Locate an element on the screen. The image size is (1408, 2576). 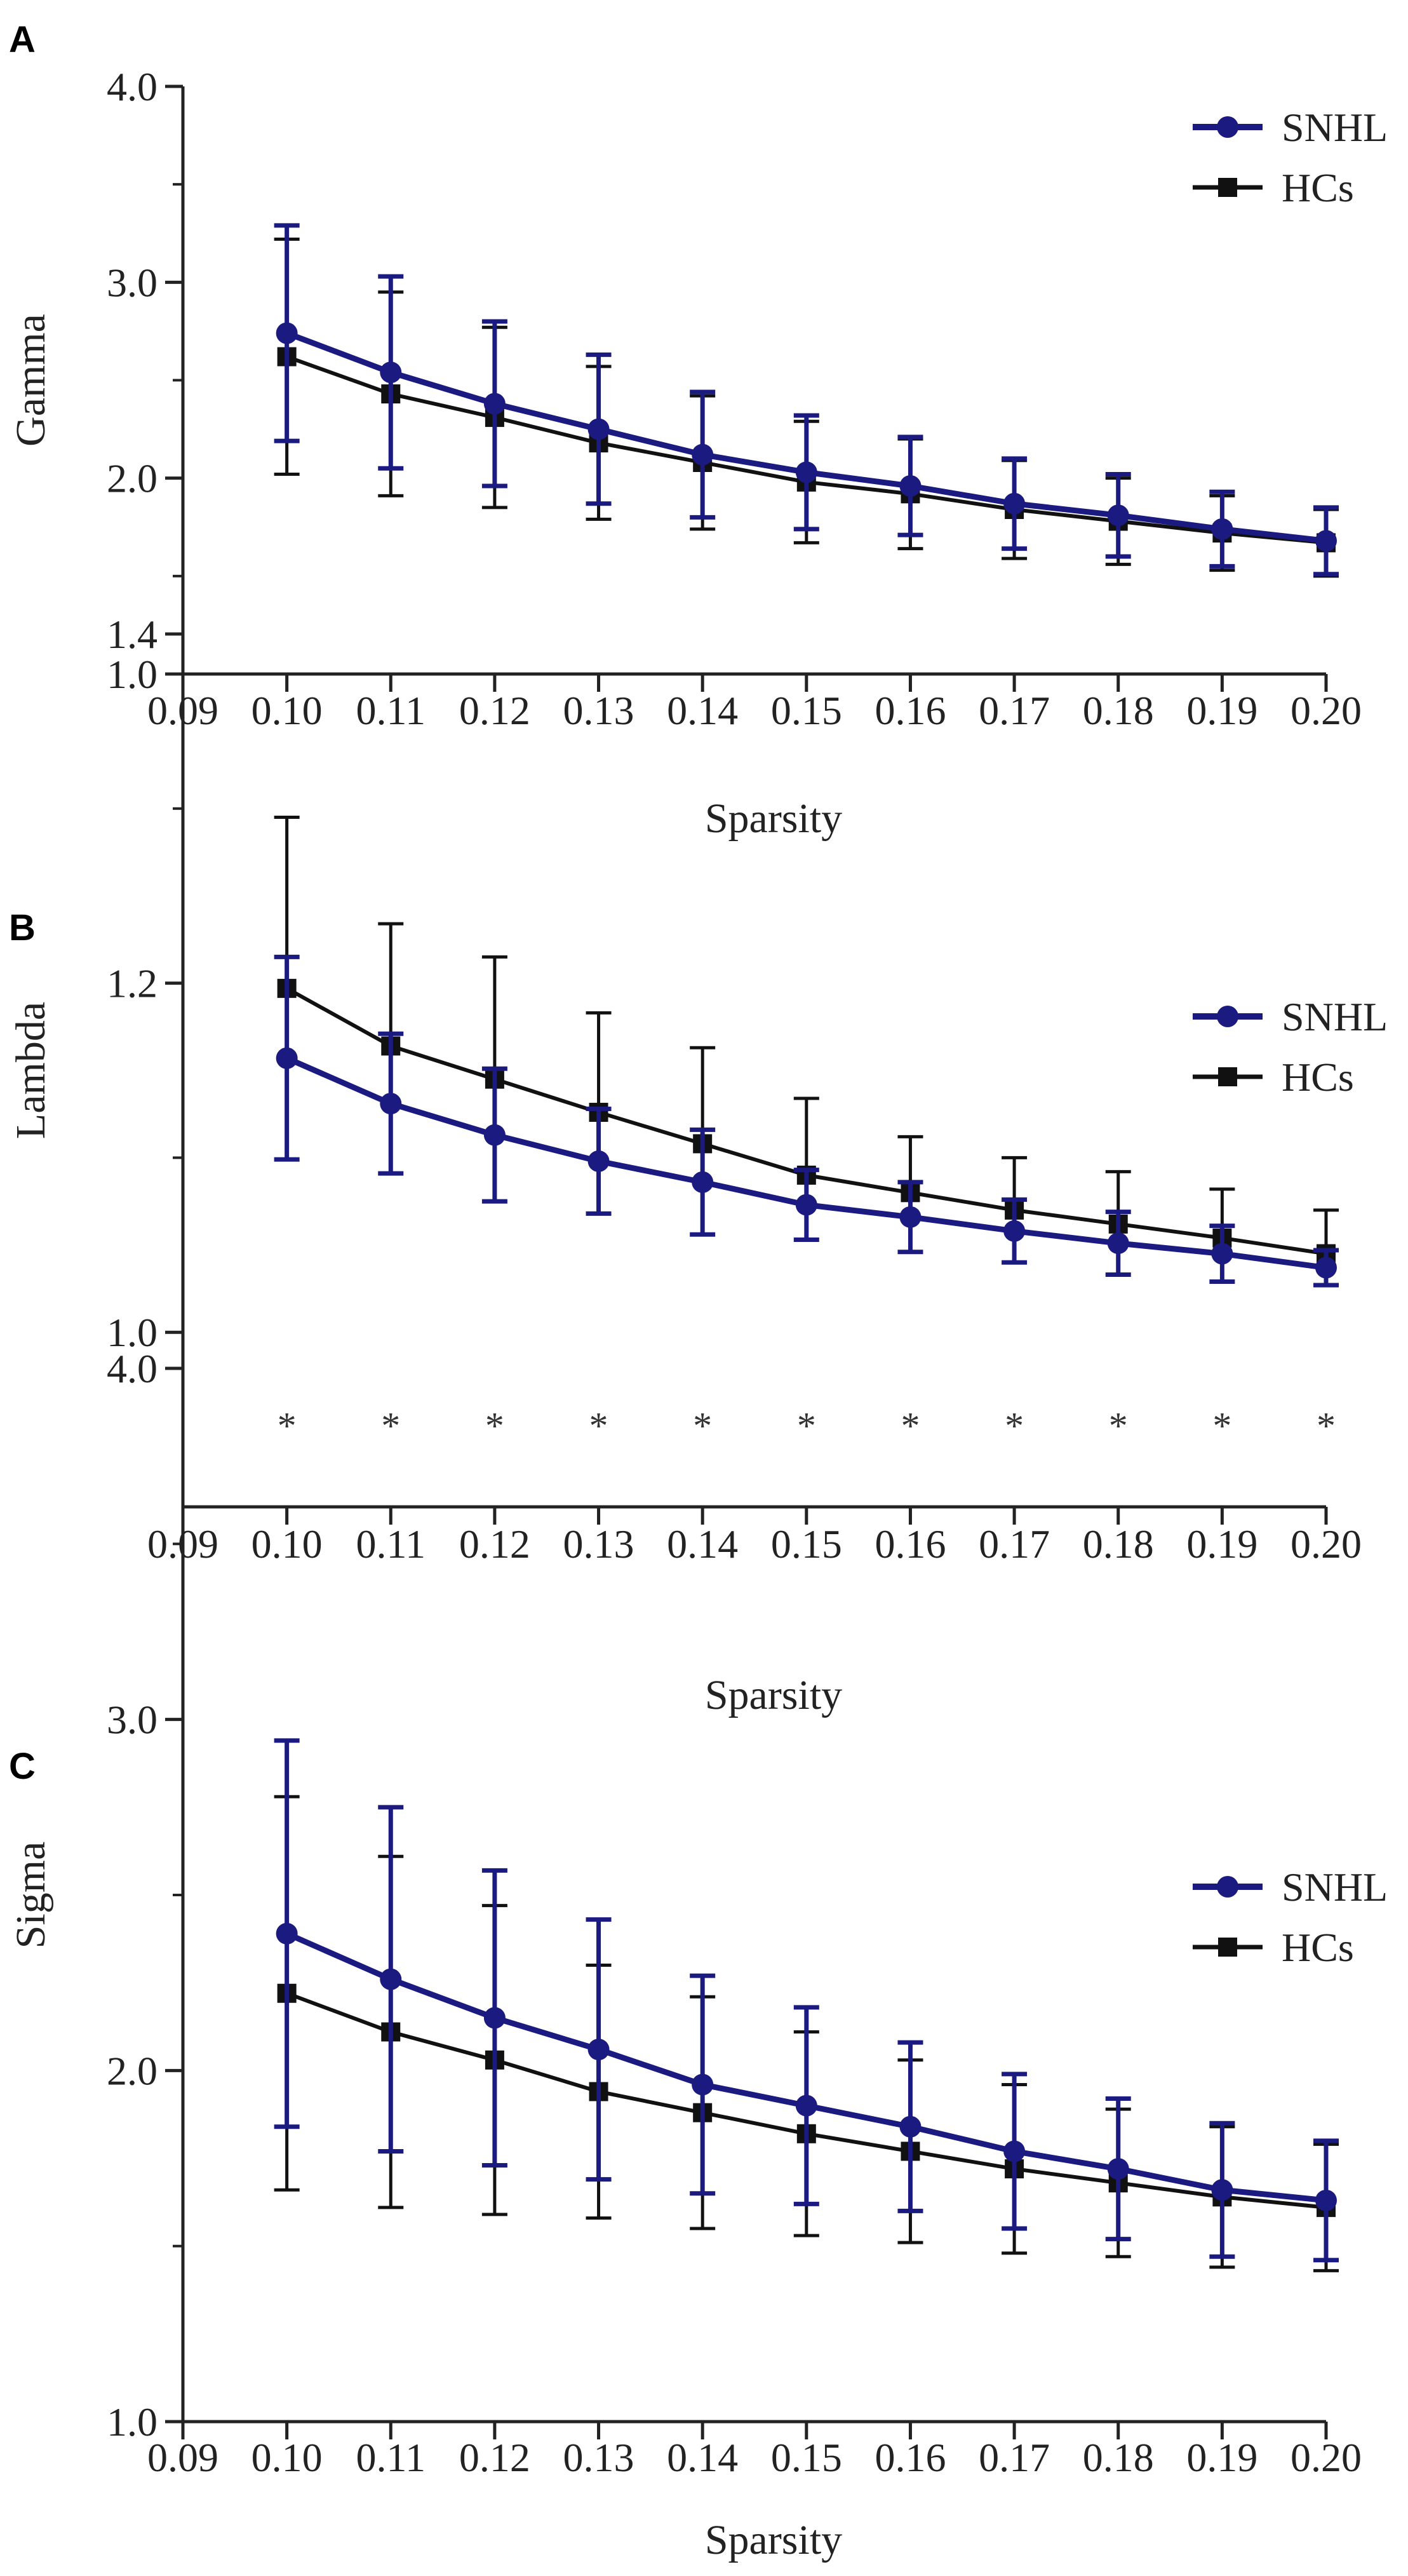
y-axis-title: Lambda is located at coordinates (31, 1070).